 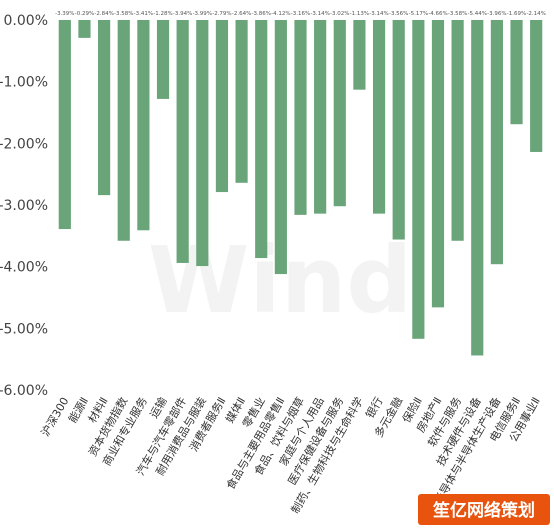 I want to click on bar-value-label: -2.14%, so click(x=535, y=14).